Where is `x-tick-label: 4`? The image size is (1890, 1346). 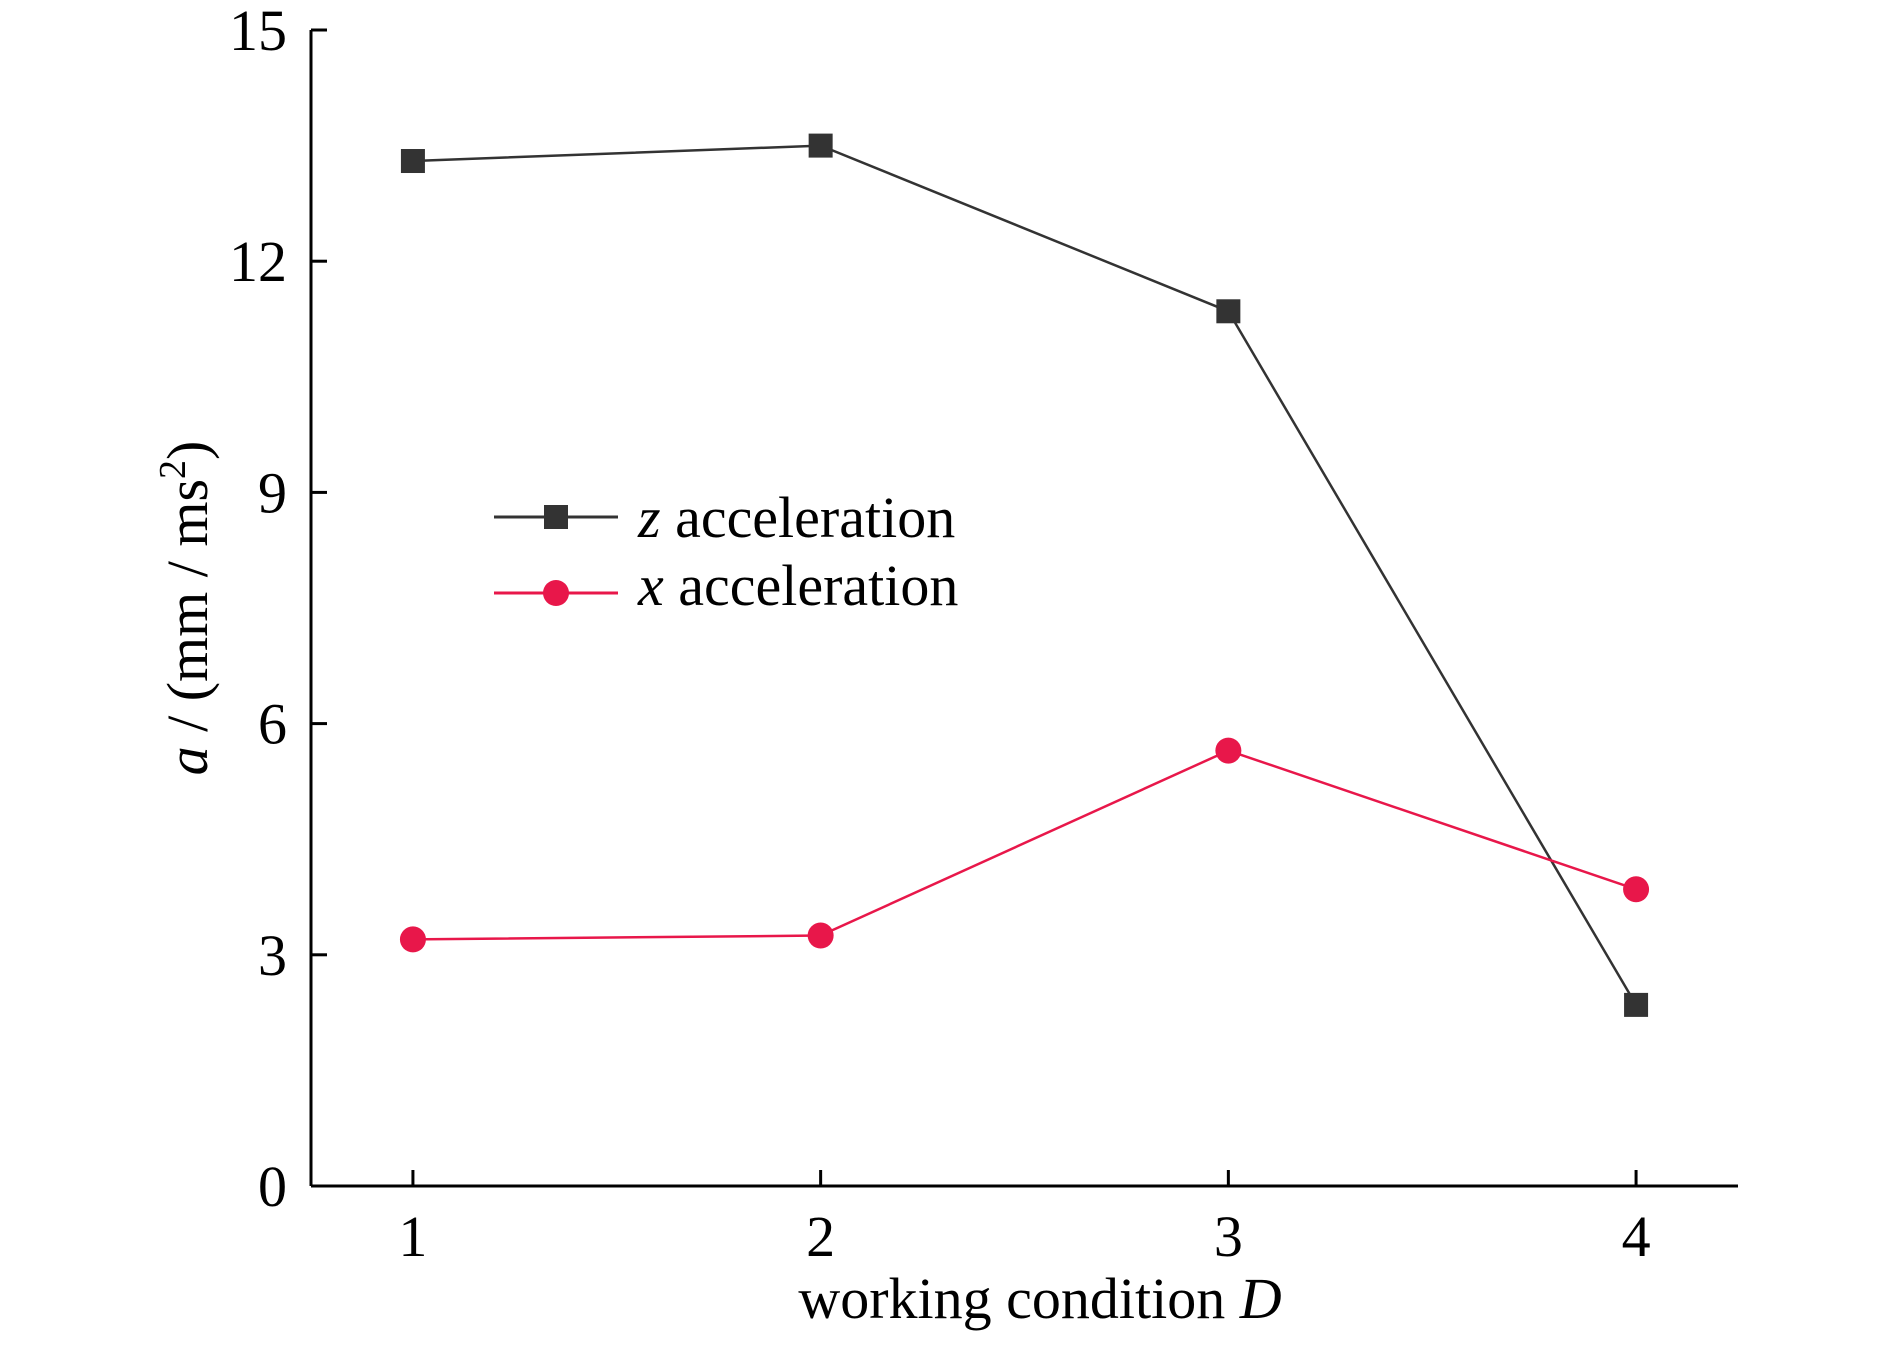 x-tick-label: 4 is located at coordinates (1636, 1236).